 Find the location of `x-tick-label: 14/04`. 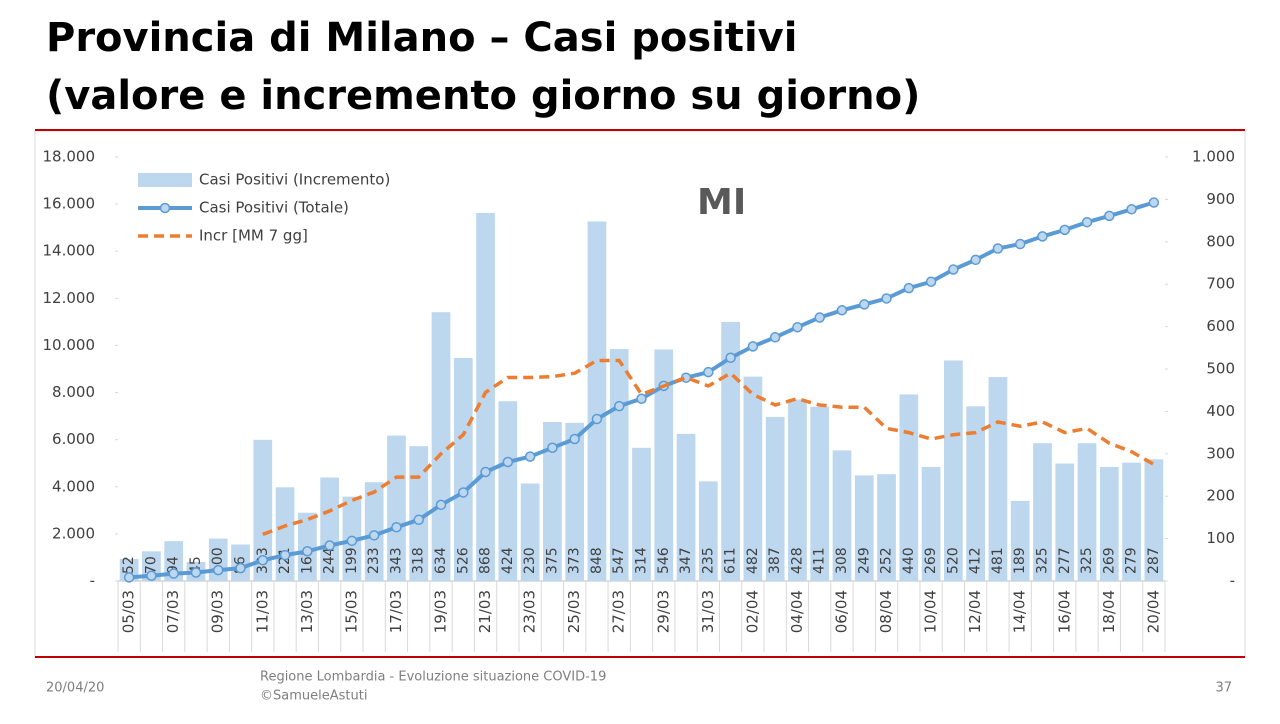

x-tick-label: 14/04 is located at coordinates (1020, 611).